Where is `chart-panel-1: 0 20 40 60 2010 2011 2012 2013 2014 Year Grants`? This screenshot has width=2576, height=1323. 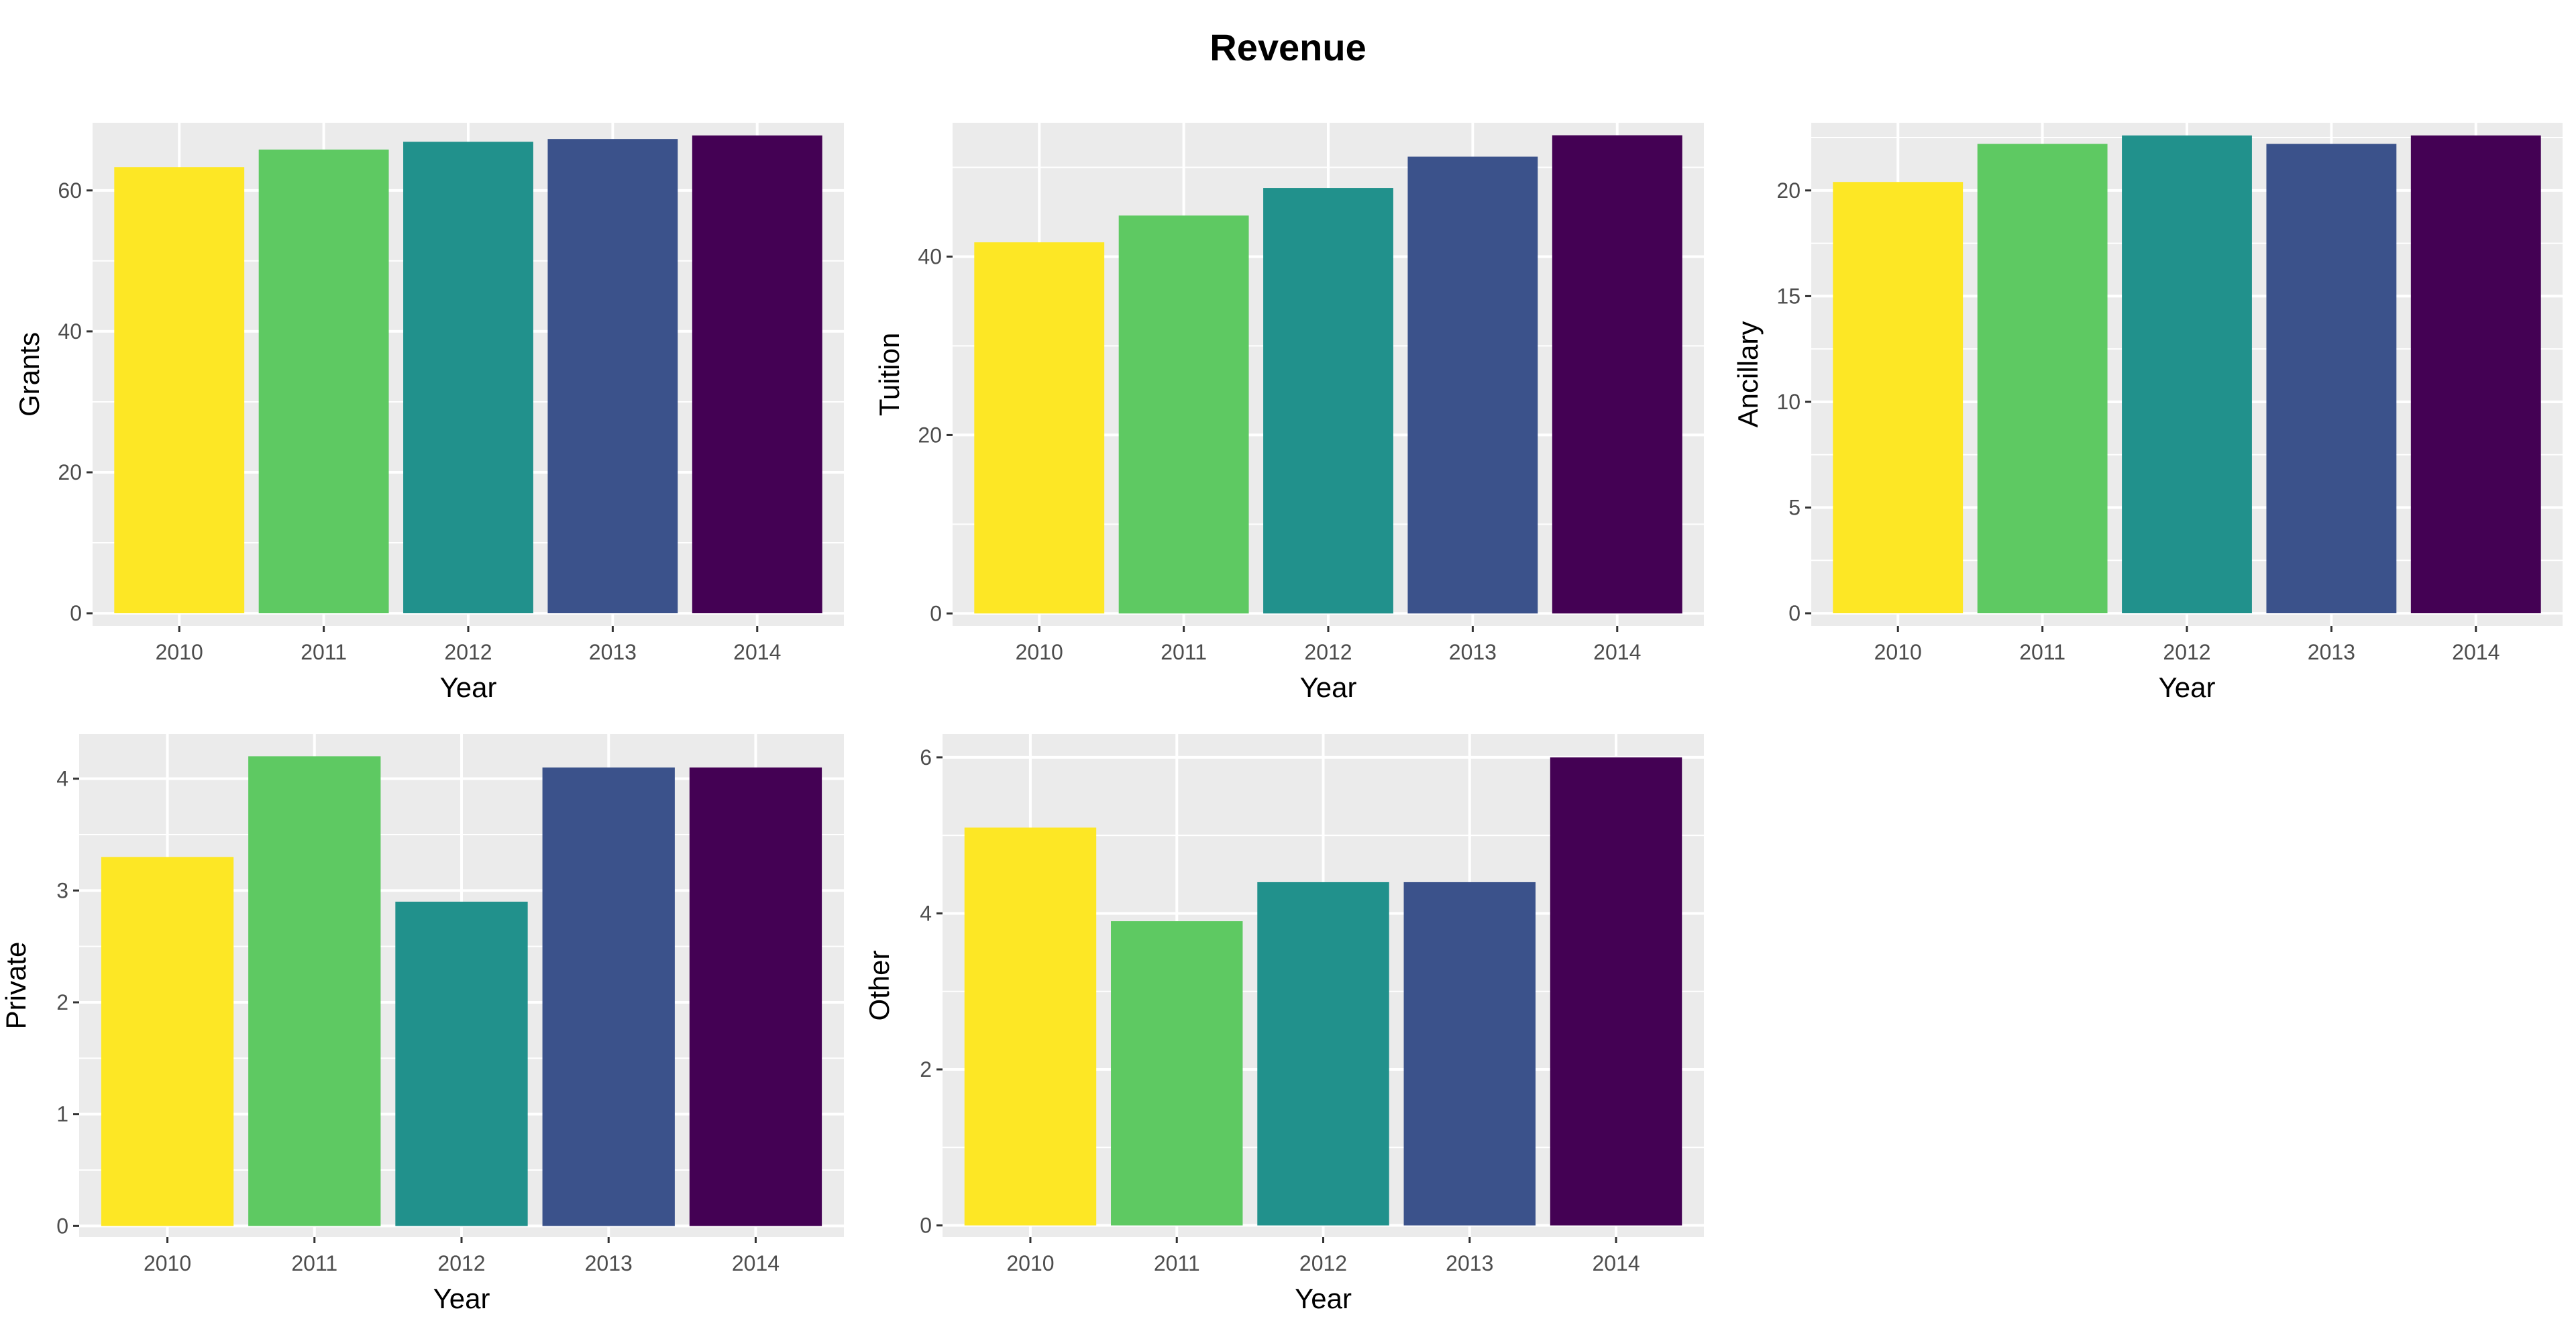 chart-panel-1: 0 20 40 60 2010 2011 2012 2013 2014 Year Grants is located at coordinates (428, 413).